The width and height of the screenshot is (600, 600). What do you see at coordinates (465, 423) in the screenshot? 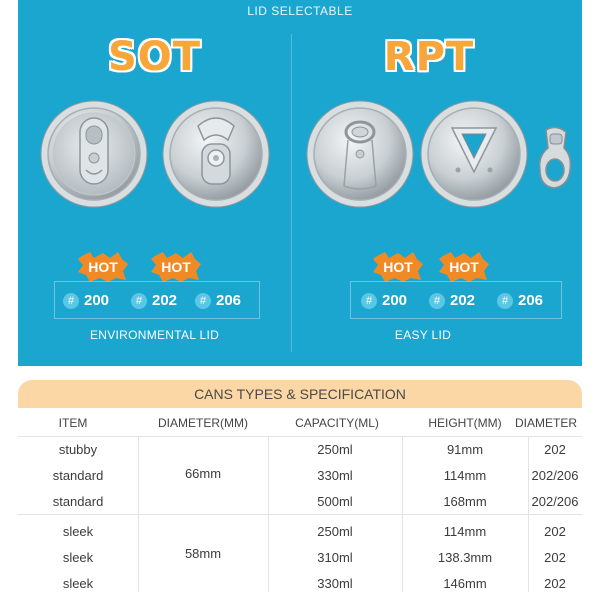
I see `header-height: HEIGHT(MM)` at bounding box center [465, 423].